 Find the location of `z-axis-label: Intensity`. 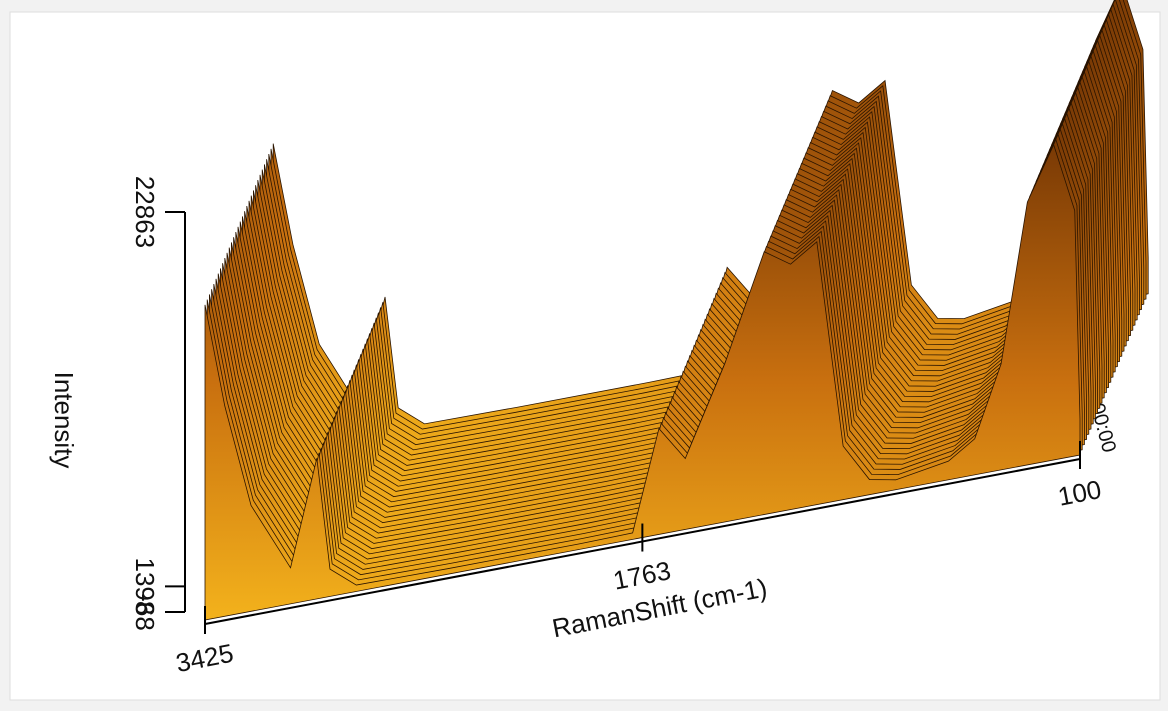

z-axis-label: Intensity is located at coordinates (64, 420).